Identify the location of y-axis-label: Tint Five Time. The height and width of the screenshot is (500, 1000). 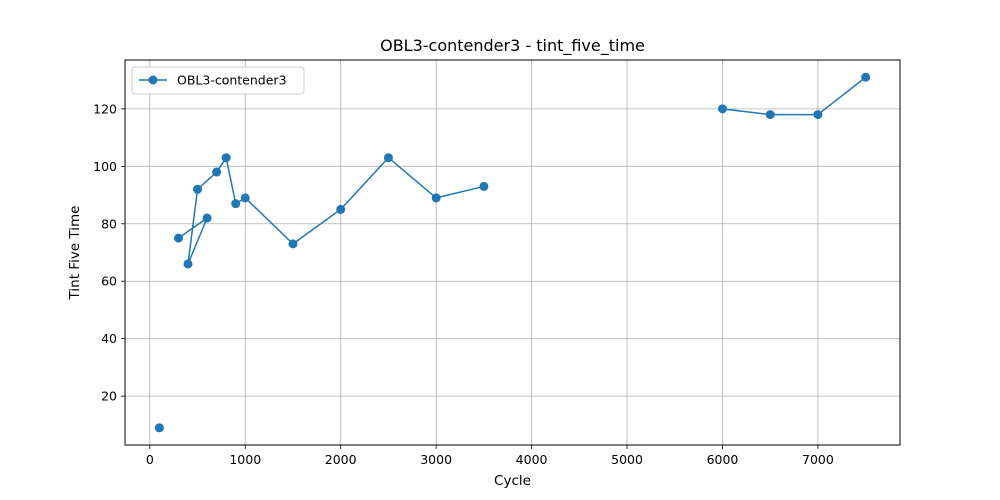
(75, 253).